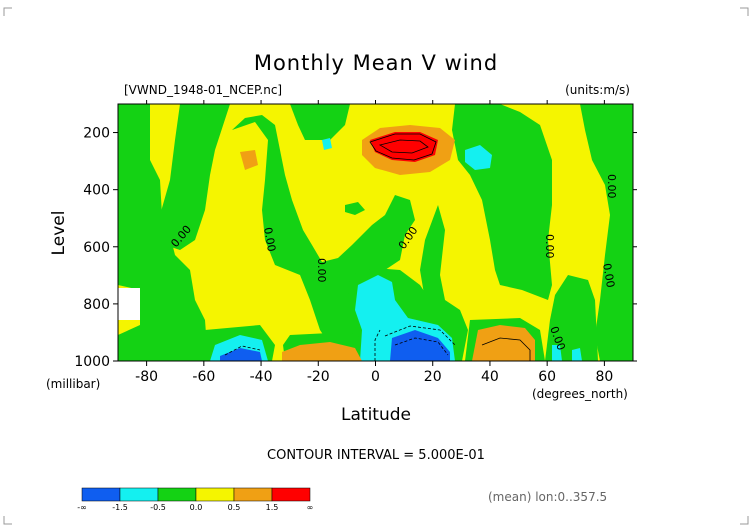 This screenshot has height=532, width=752. I want to click on color-key-label: ∞, so click(310, 507).